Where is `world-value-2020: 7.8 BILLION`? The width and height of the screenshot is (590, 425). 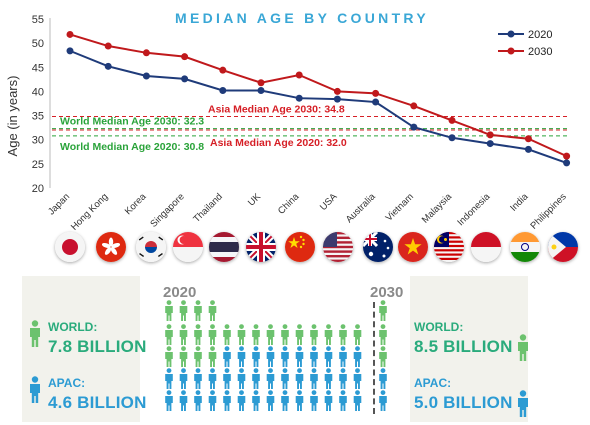
world-value-2020: 7.8 BILLION is located at coordinates (97, 346).